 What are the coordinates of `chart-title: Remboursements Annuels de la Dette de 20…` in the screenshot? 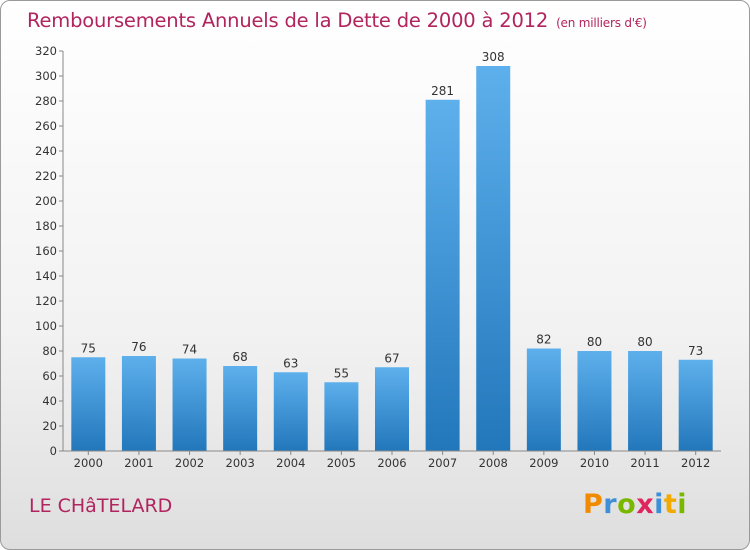 It's located at (337, 20).